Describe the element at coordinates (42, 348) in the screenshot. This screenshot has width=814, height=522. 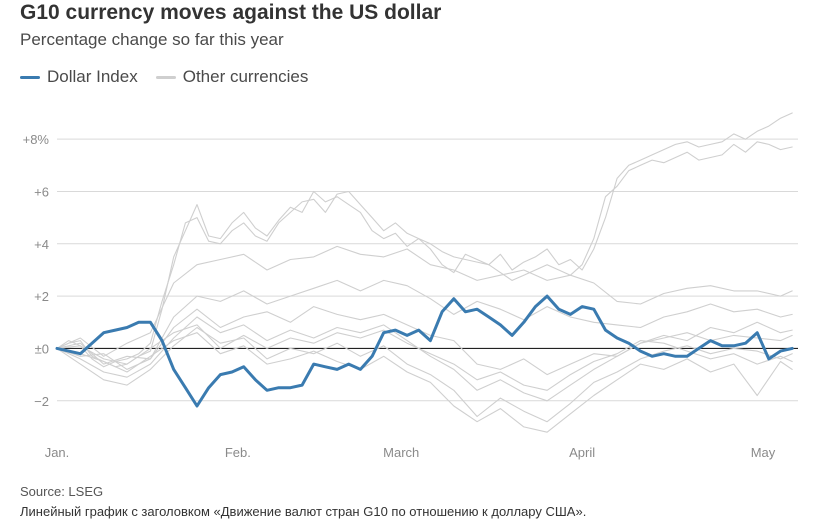
I see `y-tick-label: ±0` at that location.